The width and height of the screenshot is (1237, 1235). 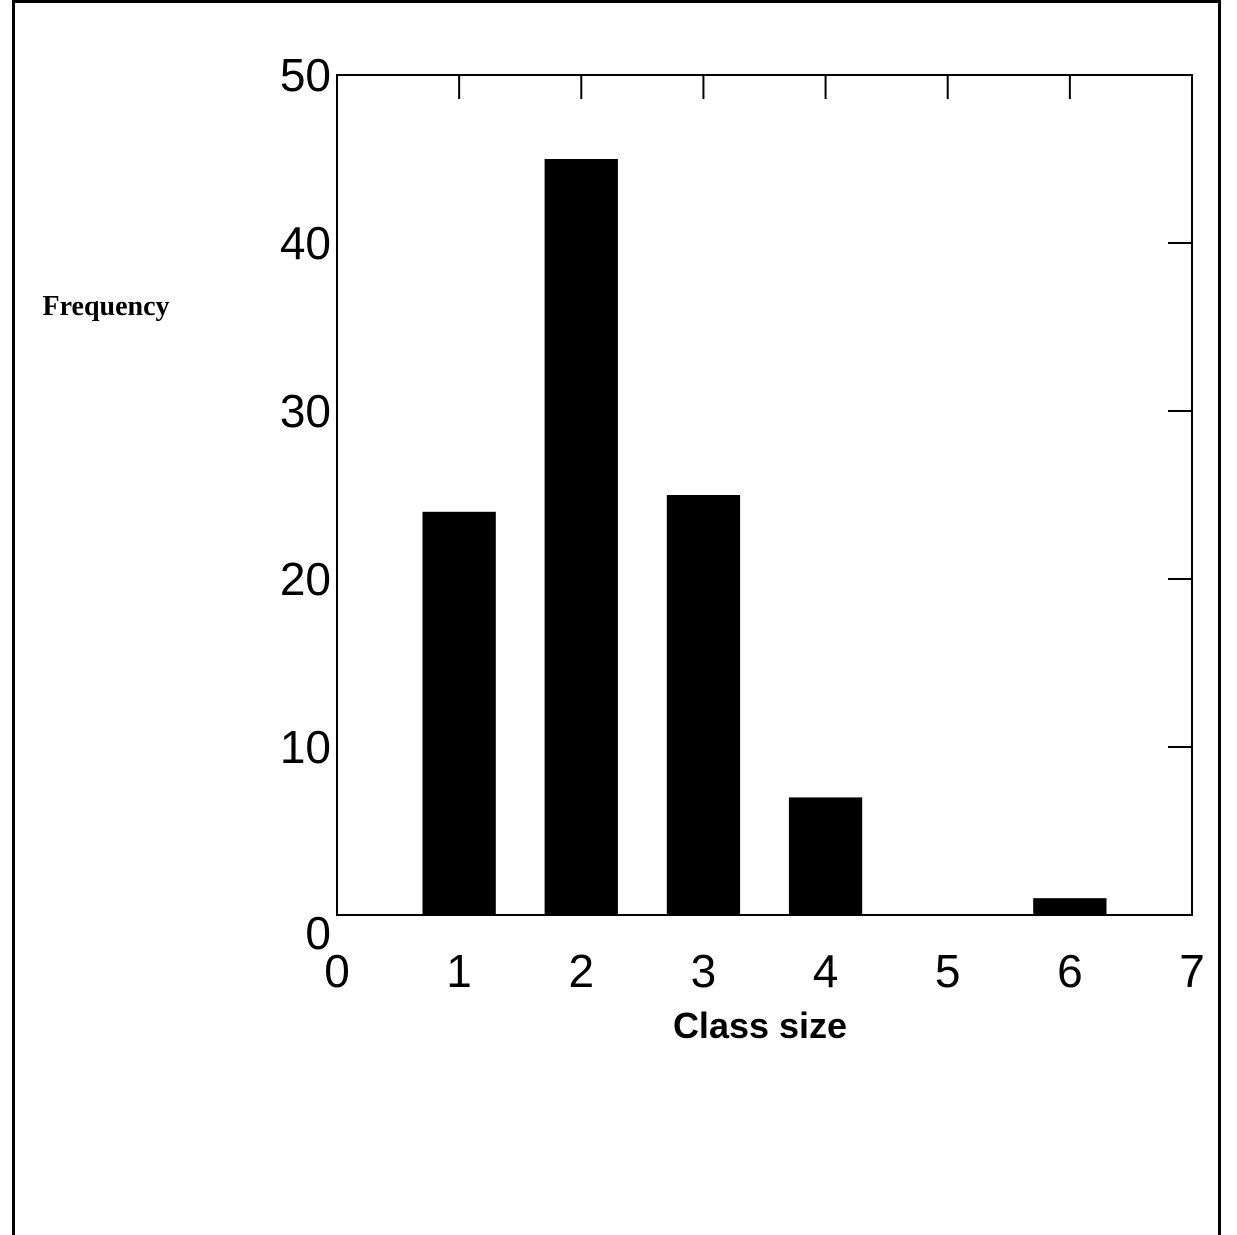 I want to click on x-tick-label: 3, so click(x=704, y=971).